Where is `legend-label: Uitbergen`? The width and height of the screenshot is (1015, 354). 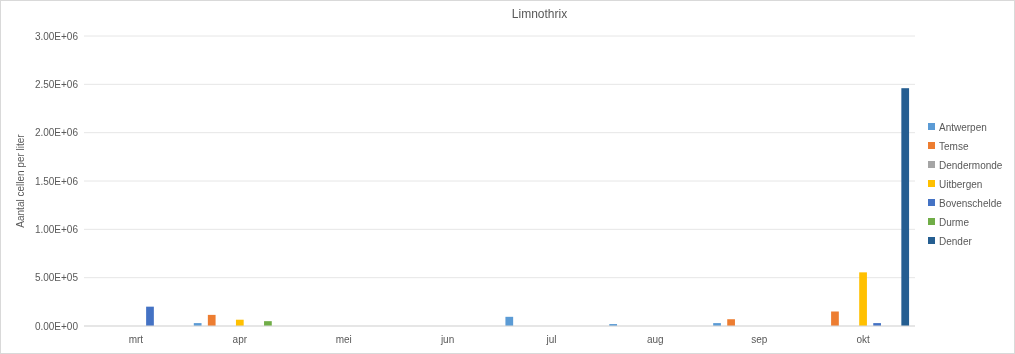 legend-label: Uitbergen is located at coordinates (961, 184).